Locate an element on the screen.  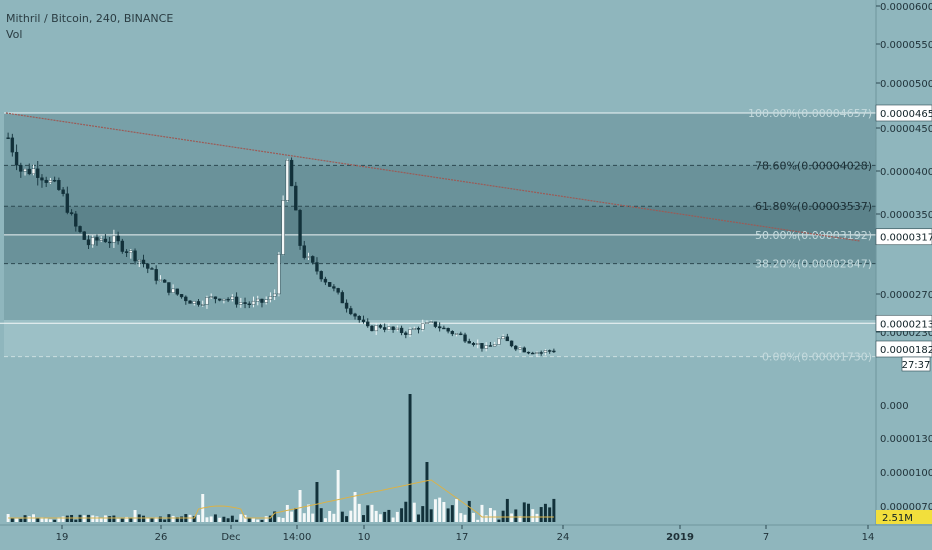
volume-tick-label: 0.0000100 is located at coordinates (906, 473).